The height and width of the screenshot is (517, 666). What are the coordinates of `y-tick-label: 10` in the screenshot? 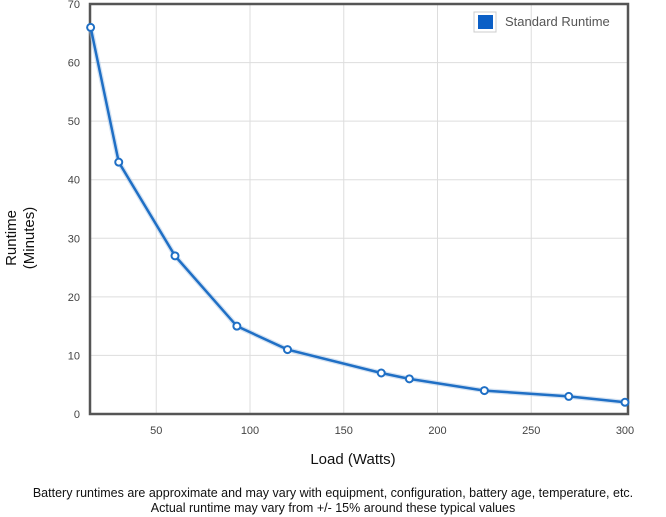 It's located at (74, 356).